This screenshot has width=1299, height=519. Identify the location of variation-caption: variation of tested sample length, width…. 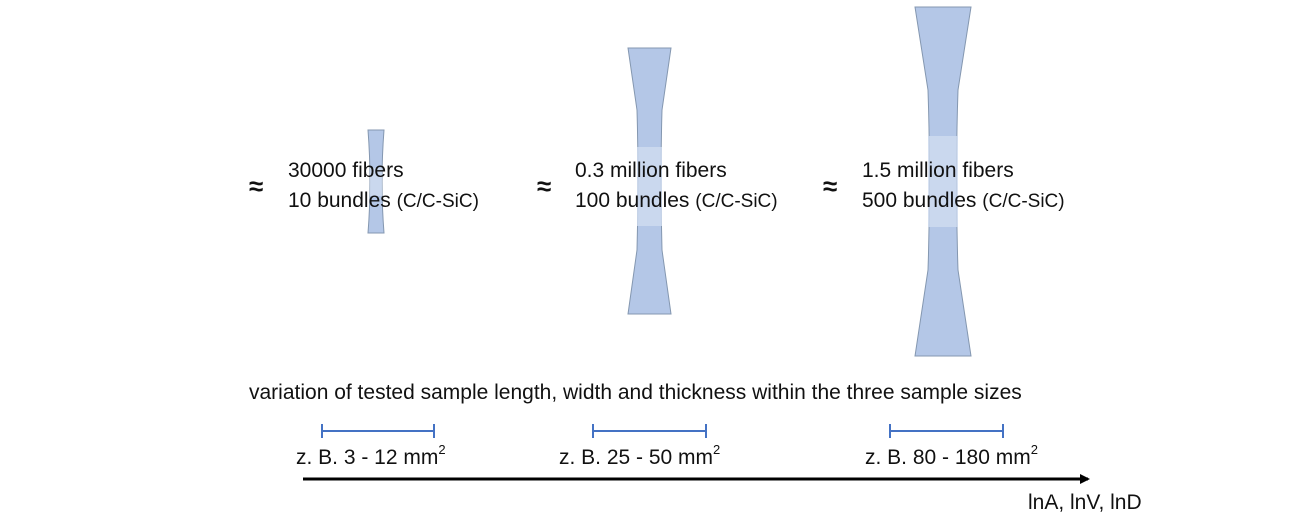
(635, 392).